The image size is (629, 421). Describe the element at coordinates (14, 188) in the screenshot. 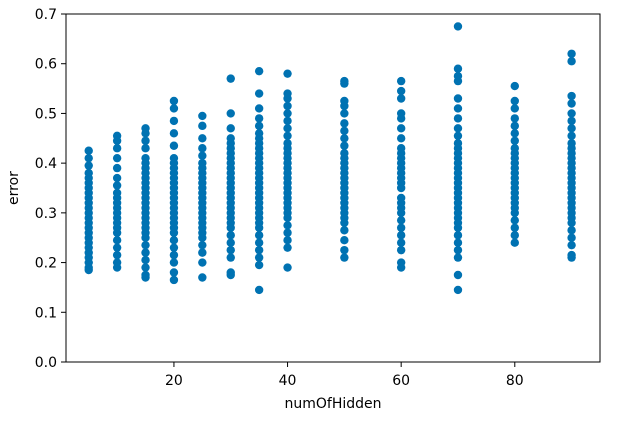

I see `y-axis-title: error` at that location.